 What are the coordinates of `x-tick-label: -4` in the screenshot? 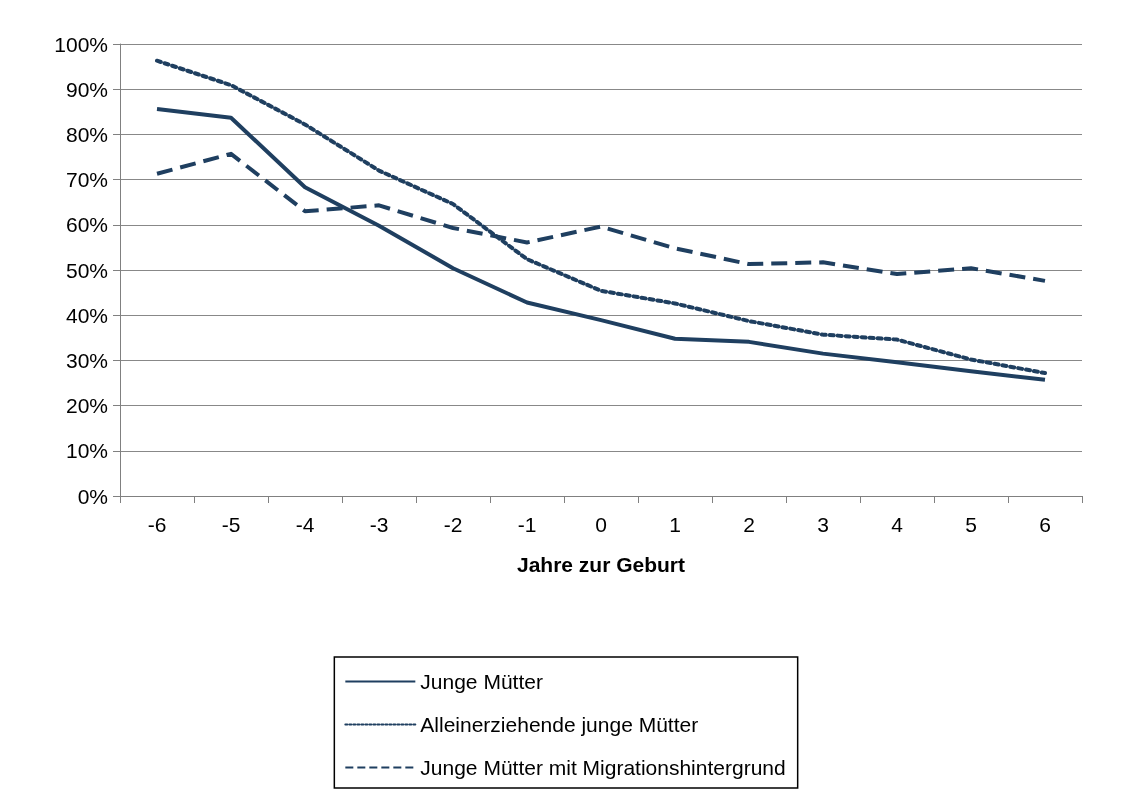 It's located at (305, 524).